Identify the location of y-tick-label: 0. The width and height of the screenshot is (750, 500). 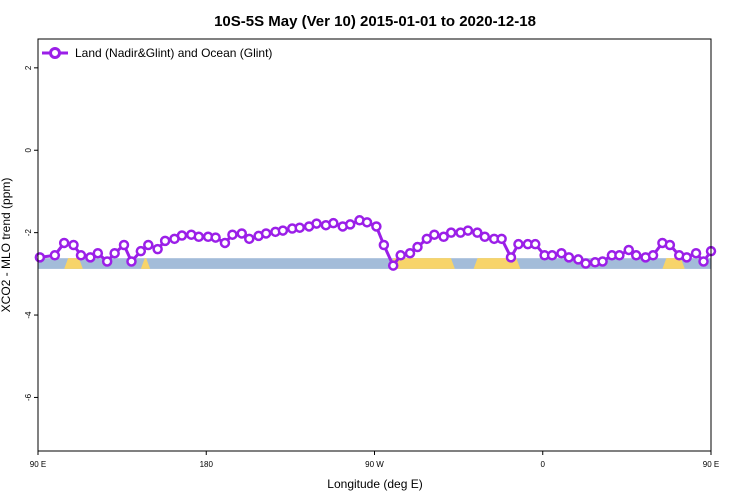
(28, 149).